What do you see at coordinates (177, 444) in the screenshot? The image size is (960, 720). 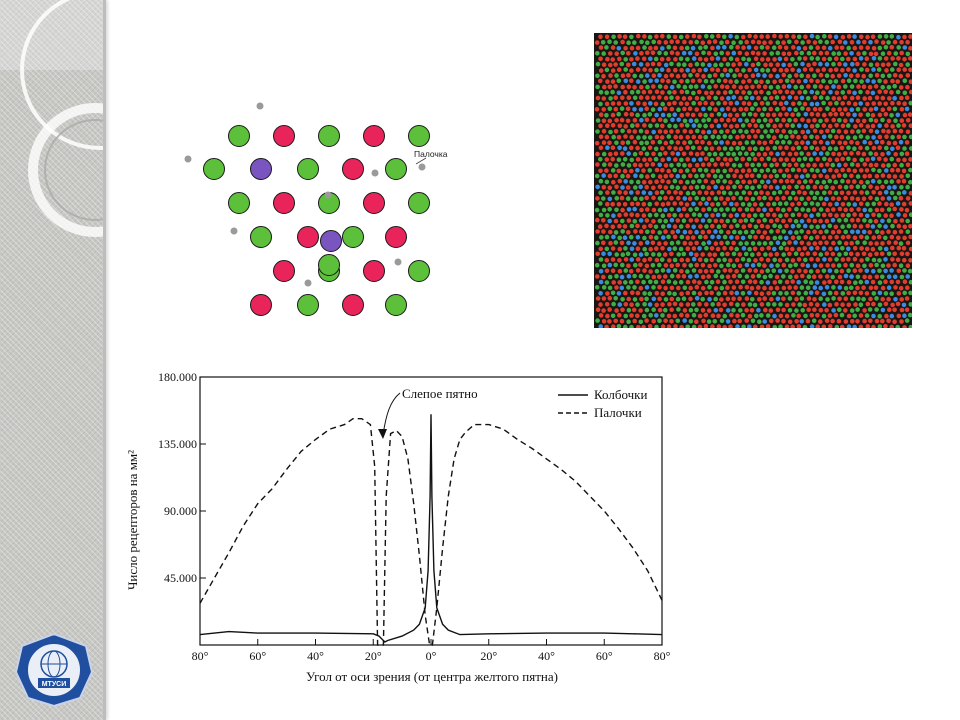 I see `y-tick-label: 135.000` at bounding box center [177, 444].